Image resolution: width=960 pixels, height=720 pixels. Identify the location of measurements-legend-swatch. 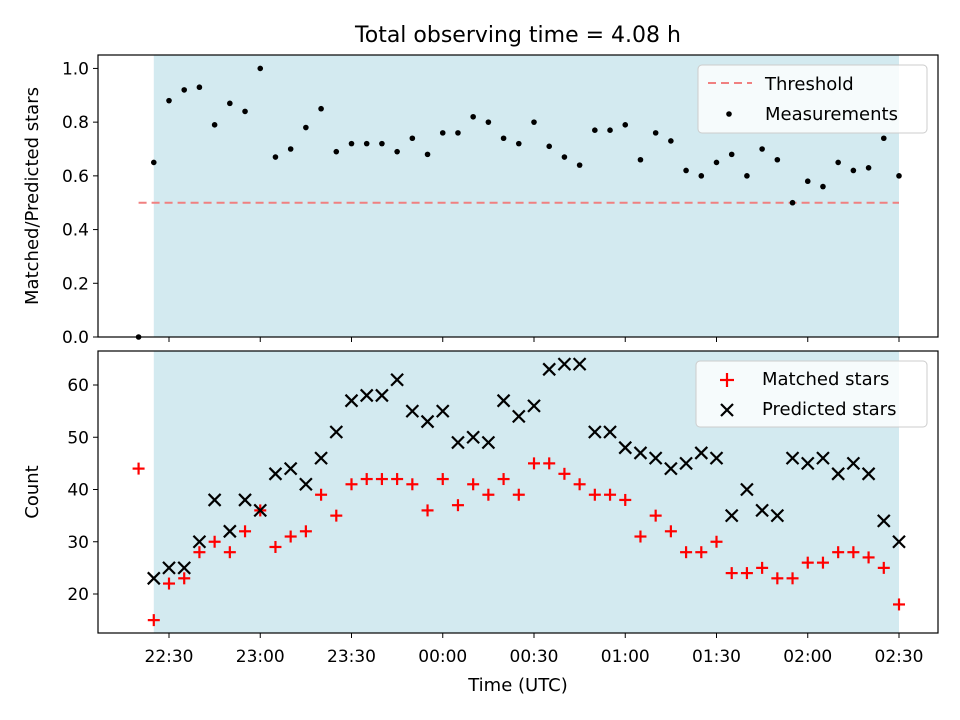
(729, 114).